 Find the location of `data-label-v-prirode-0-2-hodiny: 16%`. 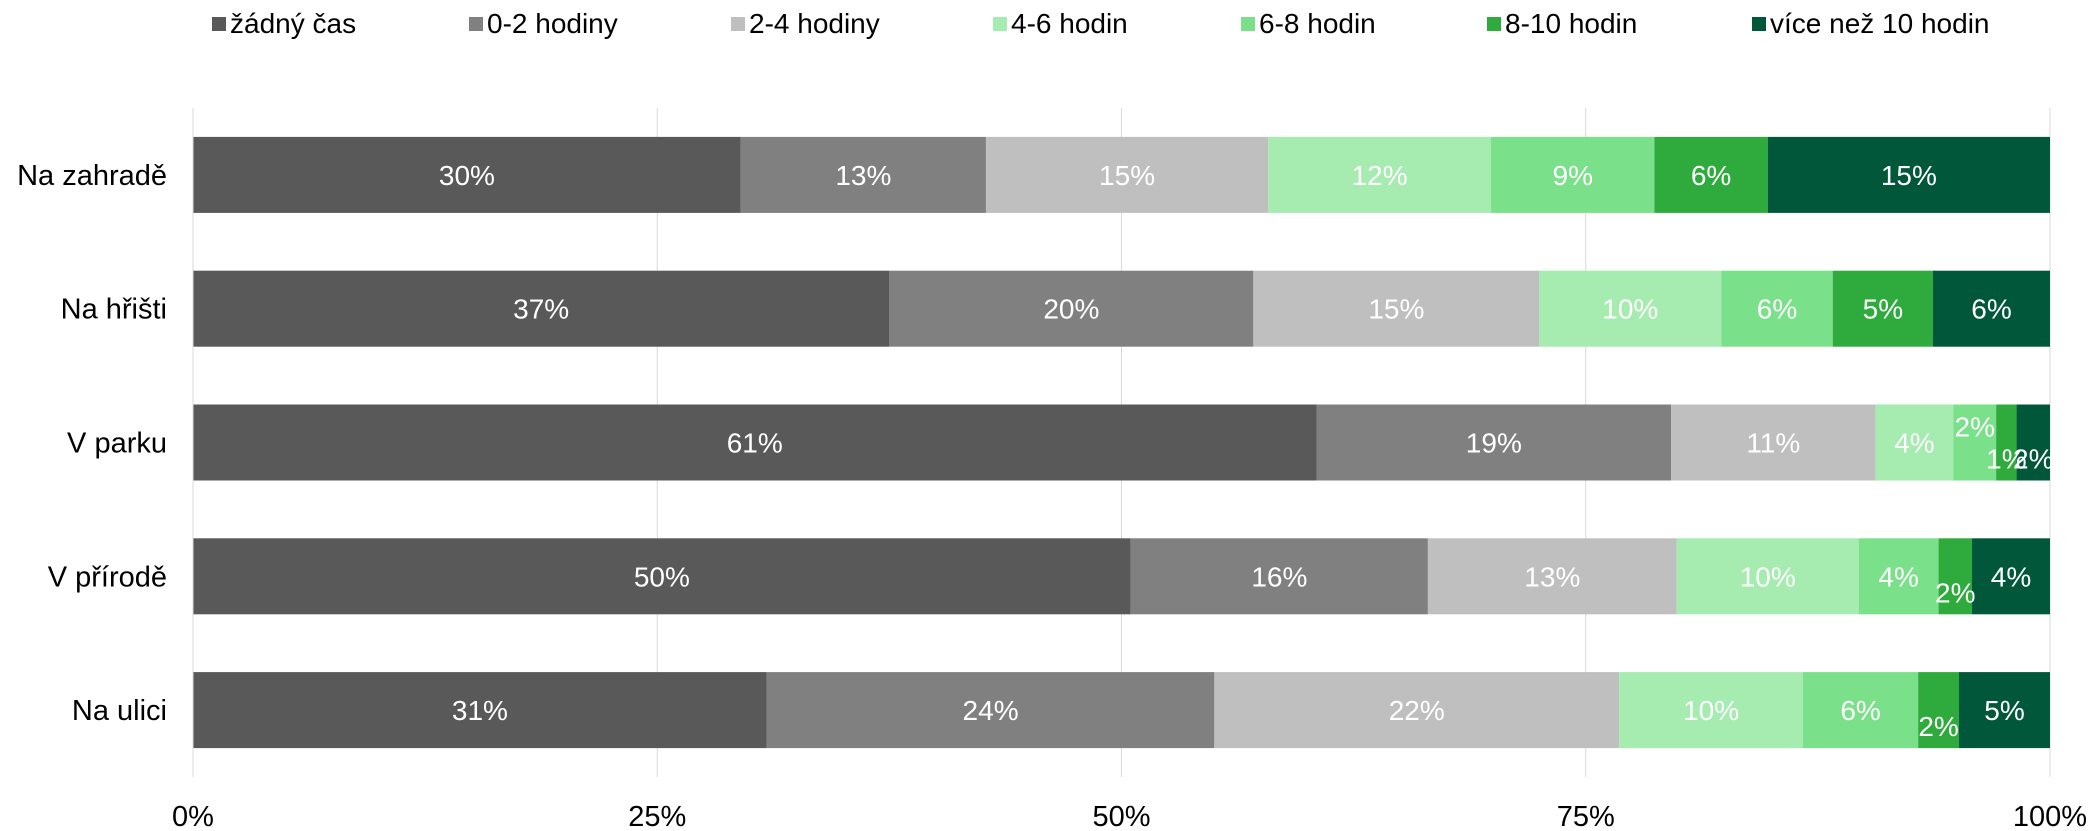

data-label-v-prirode-0-2-hodiny: 16% is located at coordinates (1279, 576).